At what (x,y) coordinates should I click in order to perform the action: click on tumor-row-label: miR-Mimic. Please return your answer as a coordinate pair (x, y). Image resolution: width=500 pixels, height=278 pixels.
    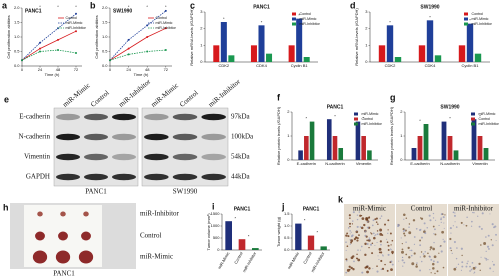
    Looking at the image, I should click on (156, 257).